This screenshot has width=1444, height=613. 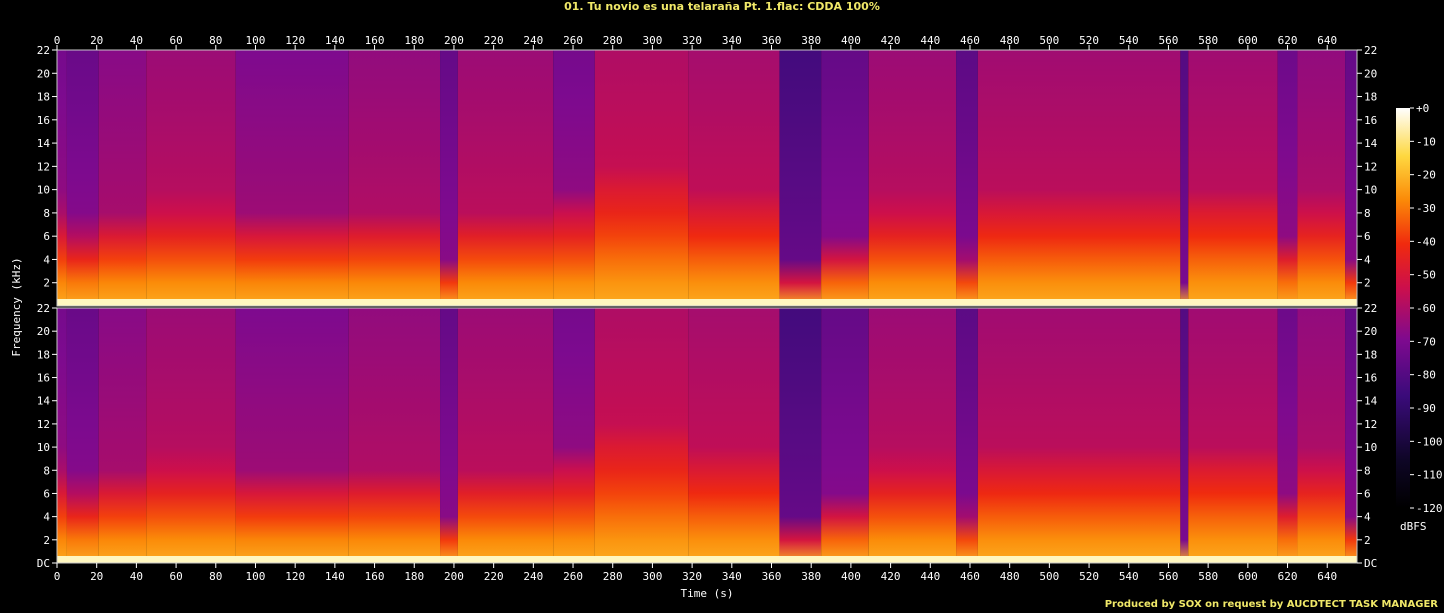 I want to click on x-tick-label: 220, so click(x=494, y=40).